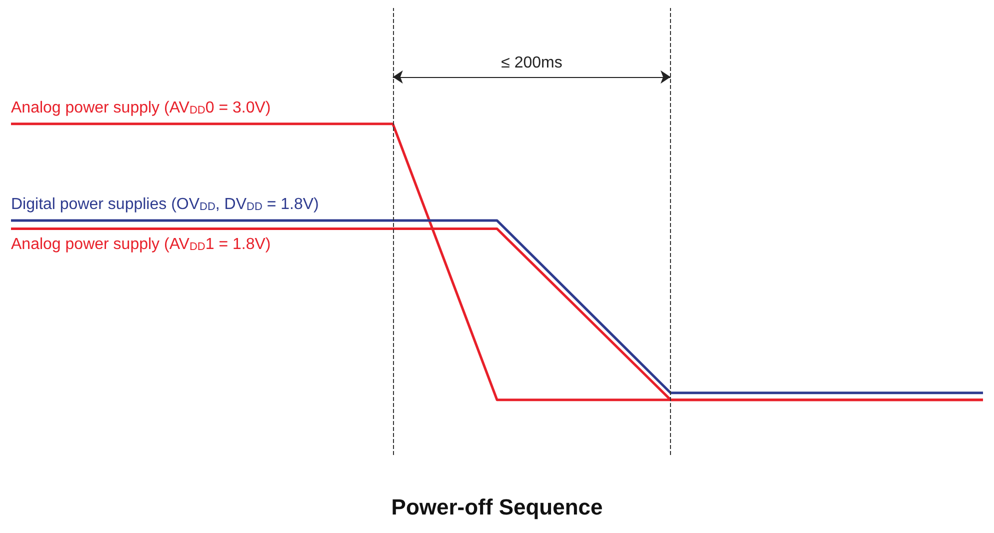 The height and width of the screenshot is (533, 994). I want to click on text: ≤ 200ms, so click(531, 63).